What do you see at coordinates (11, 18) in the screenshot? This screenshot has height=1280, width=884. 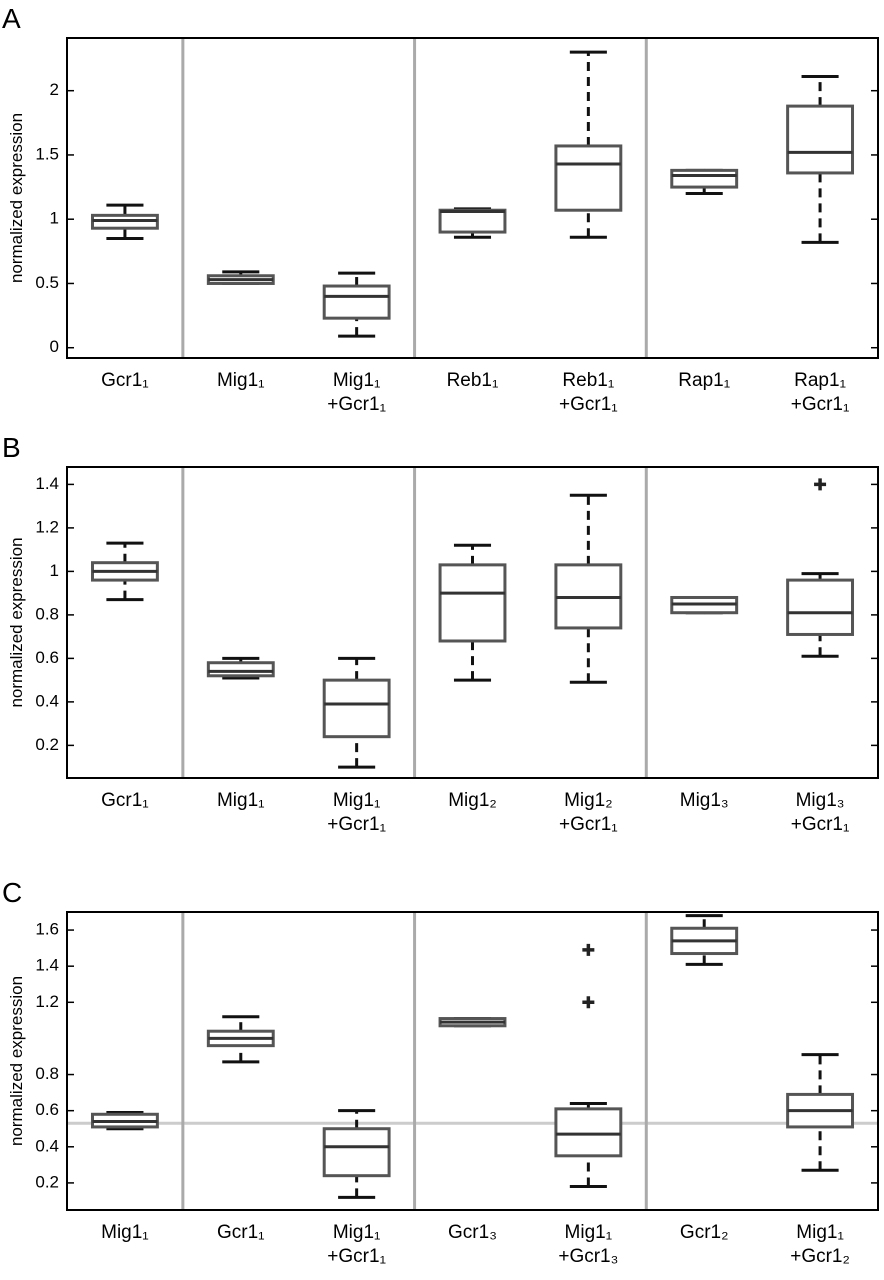 I see `panel-label: A` at bounding box center [11, 18].